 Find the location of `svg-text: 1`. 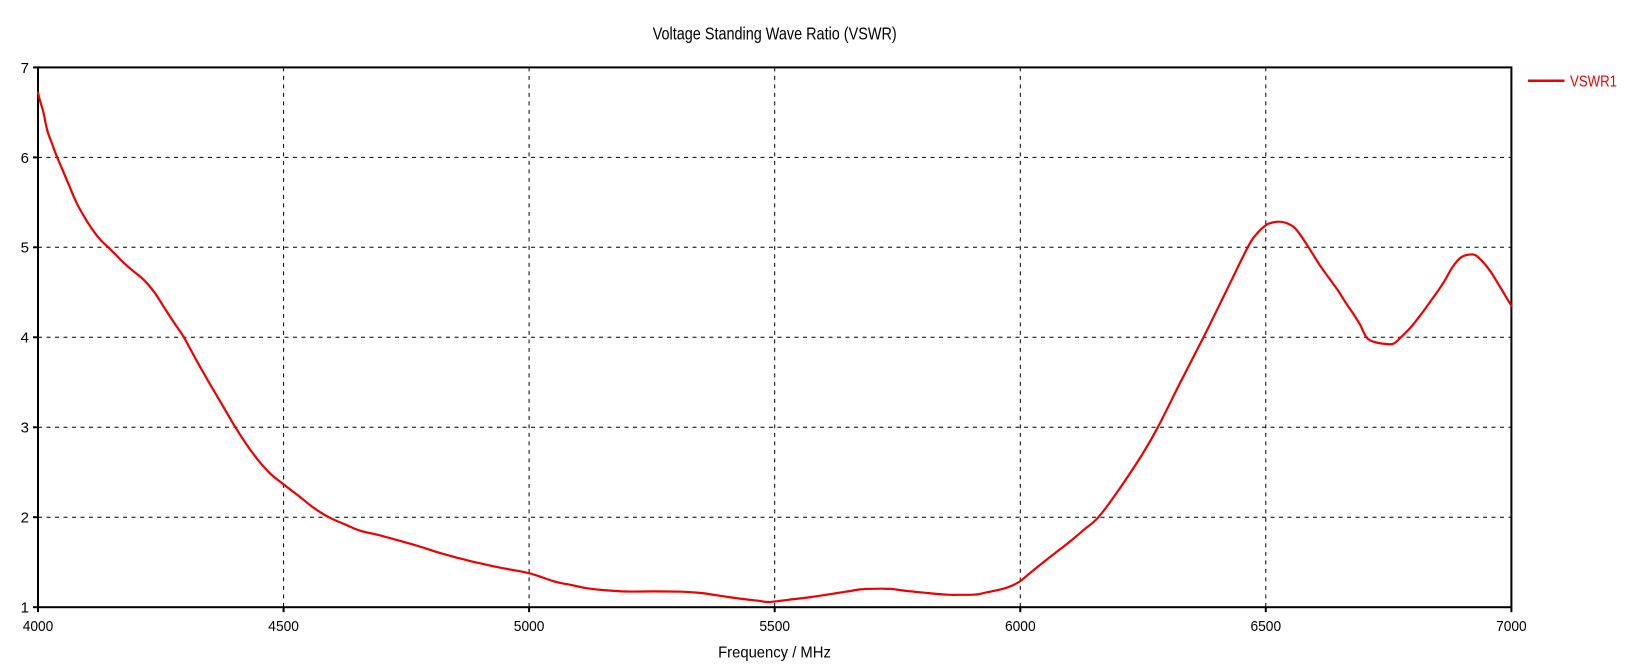

svg-text: 1 is located at coordinates (25, 608).